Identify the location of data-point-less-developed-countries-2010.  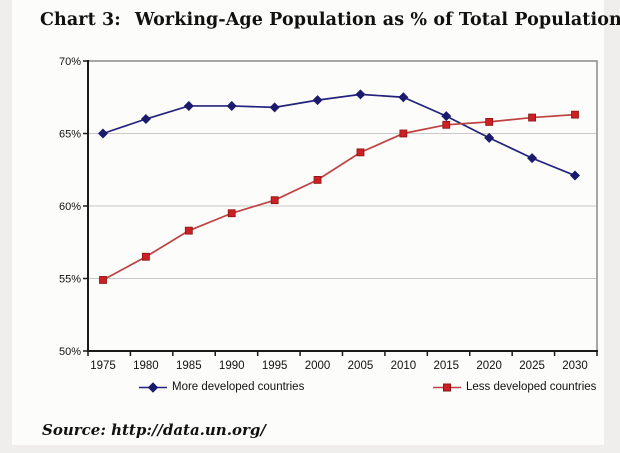
(403, 133).